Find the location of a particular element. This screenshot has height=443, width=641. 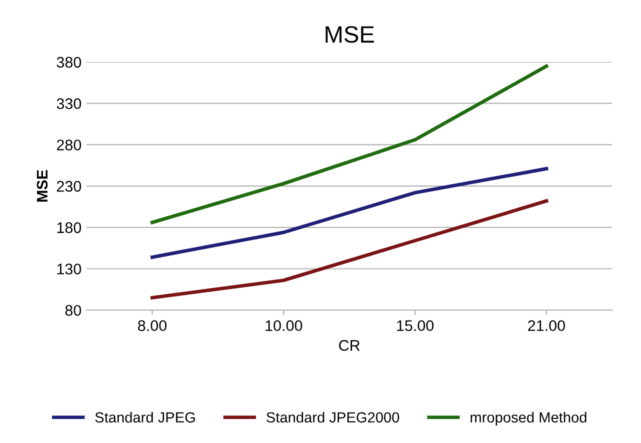

y-tick-label: 330 is located at coordinates (69, 104).